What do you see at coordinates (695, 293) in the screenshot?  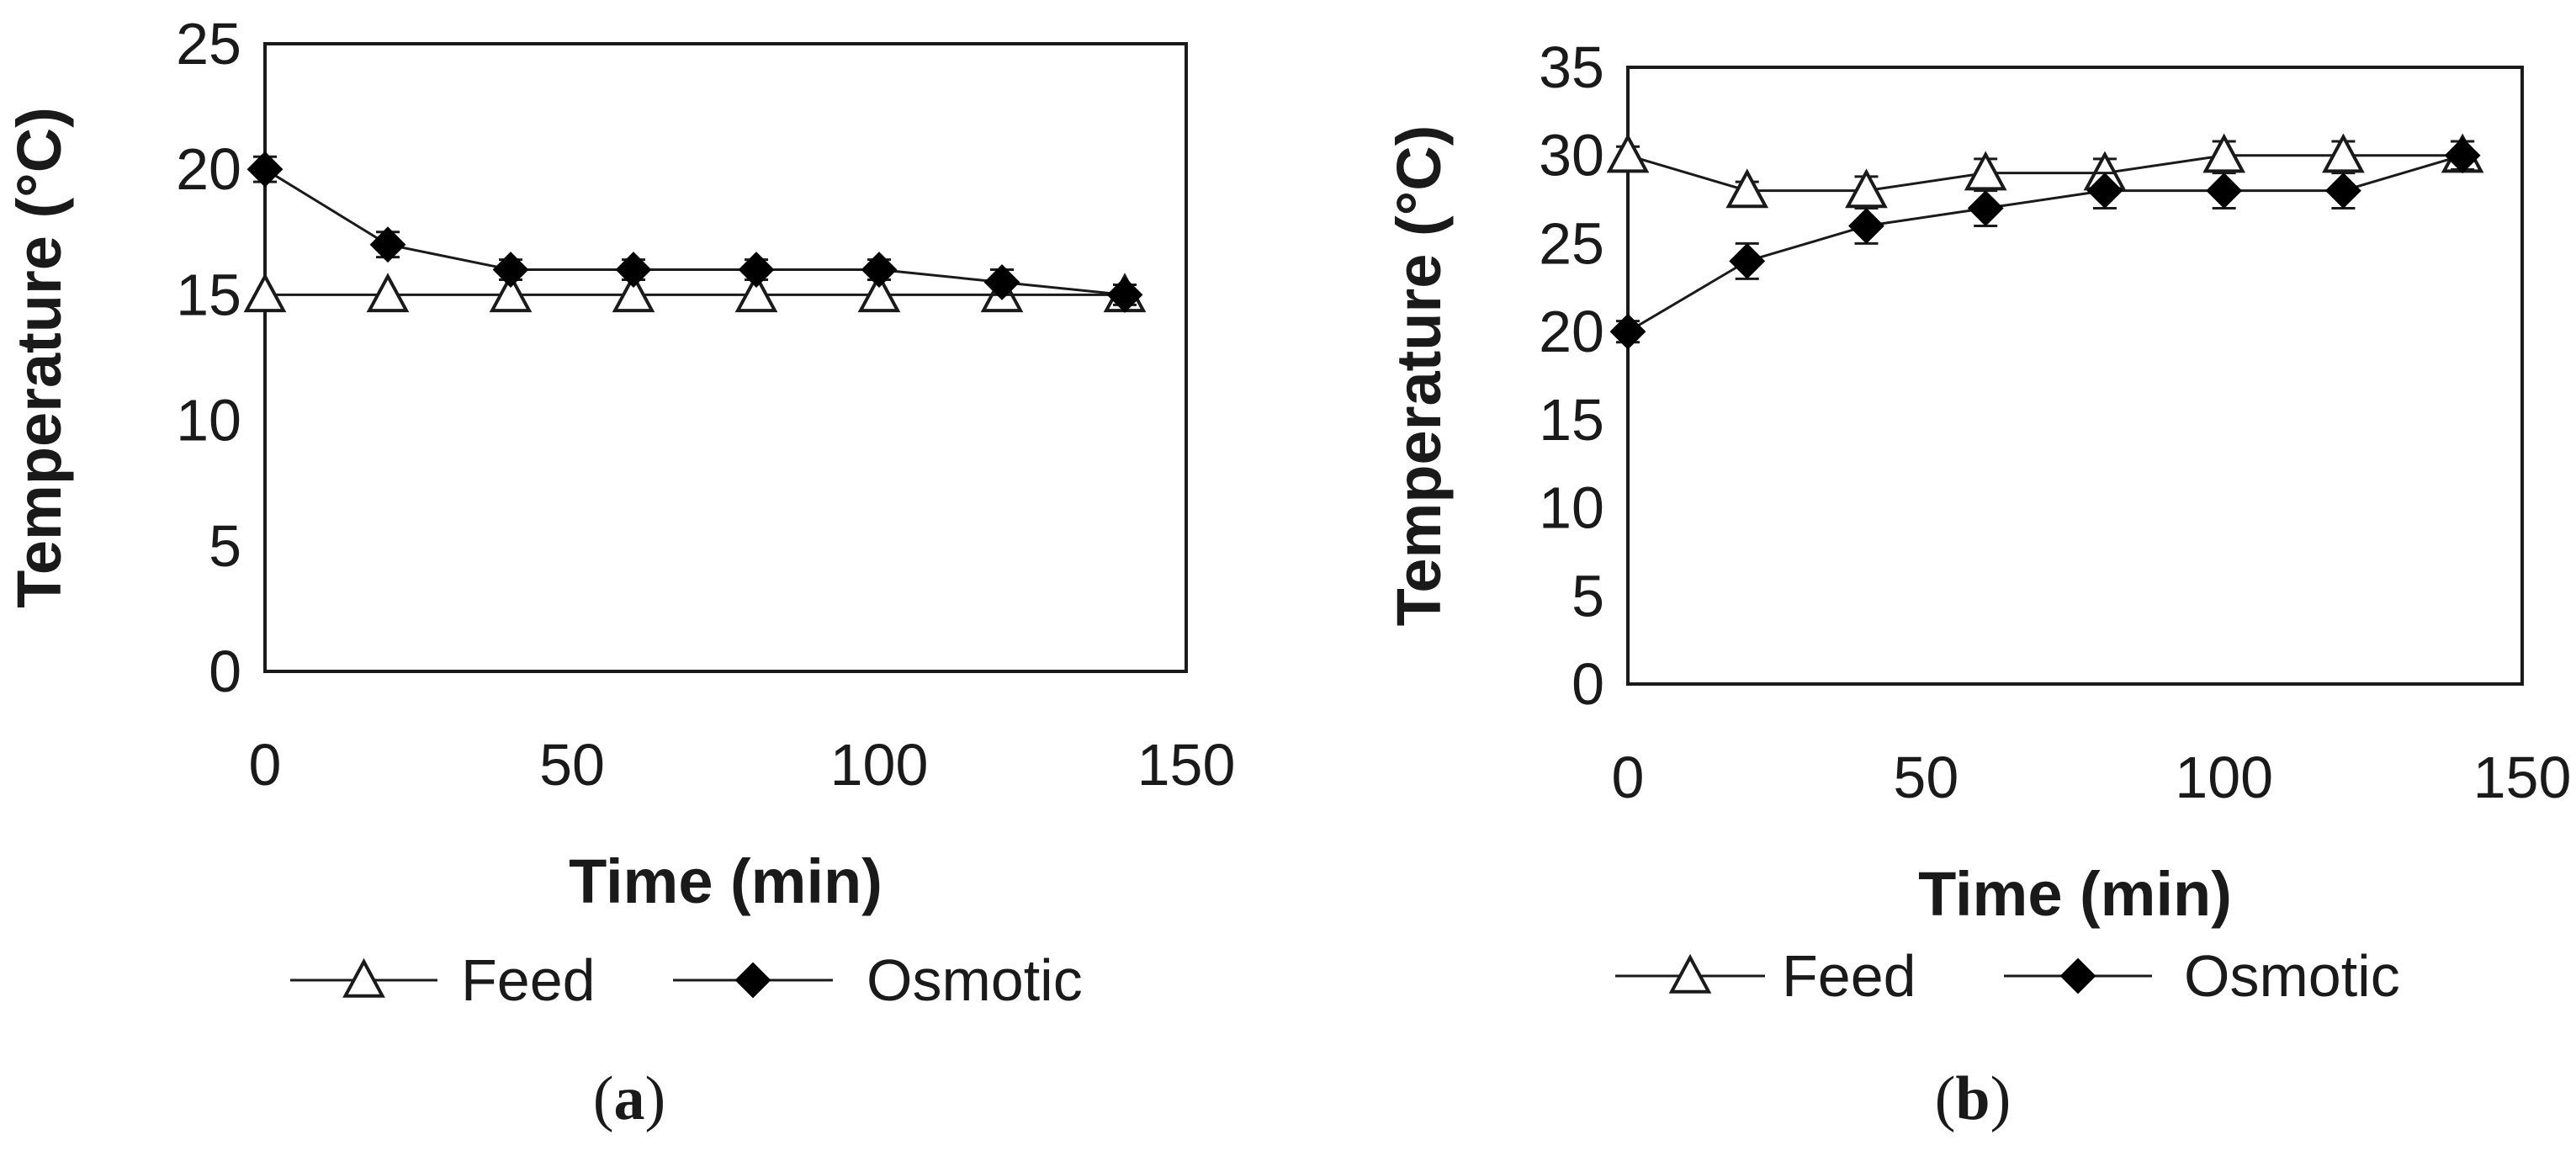 I see `series-feed` at bounding box center [695, 293].